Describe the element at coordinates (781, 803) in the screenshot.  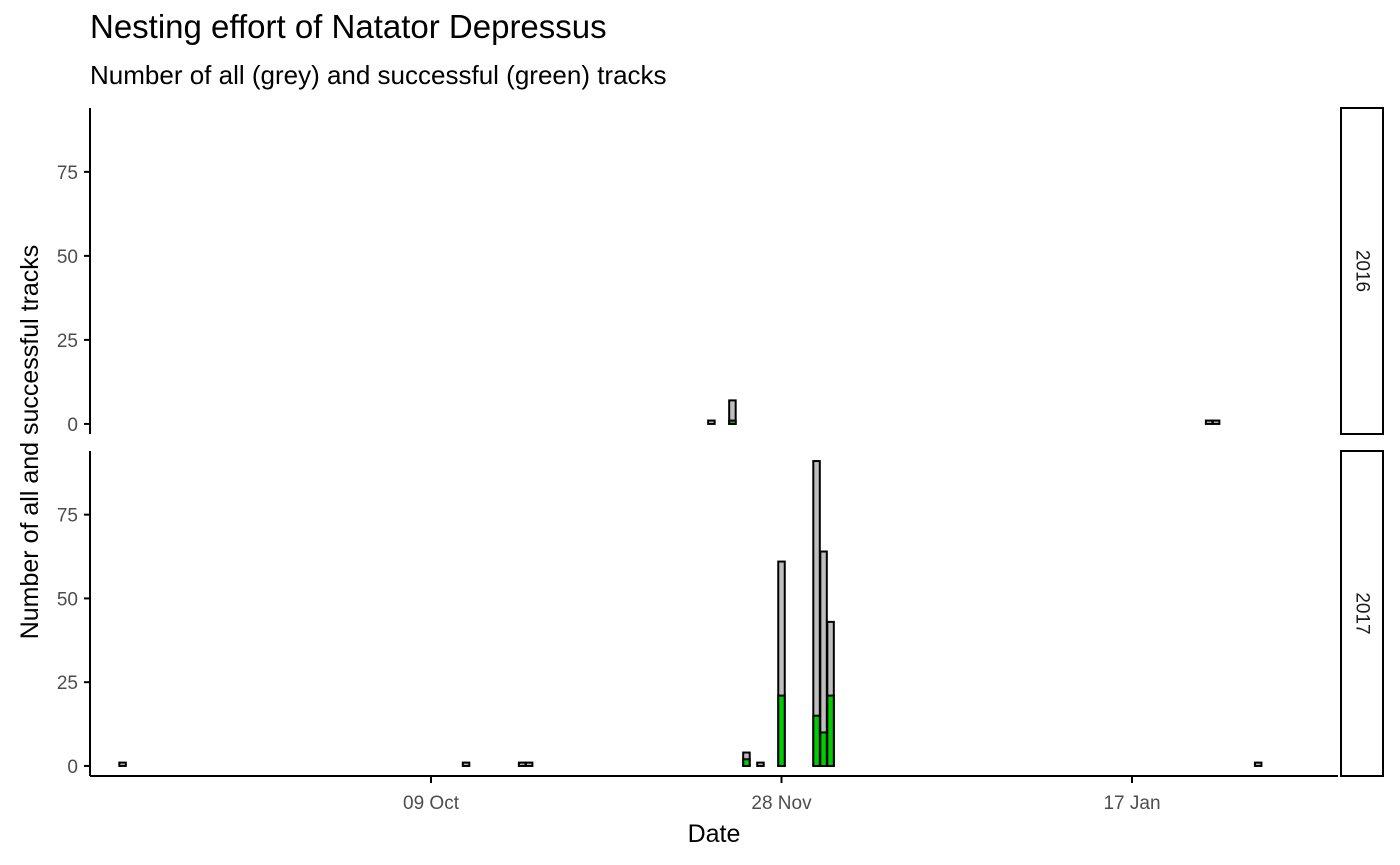
I see `x-tick-label: 28 Nov` at that location.